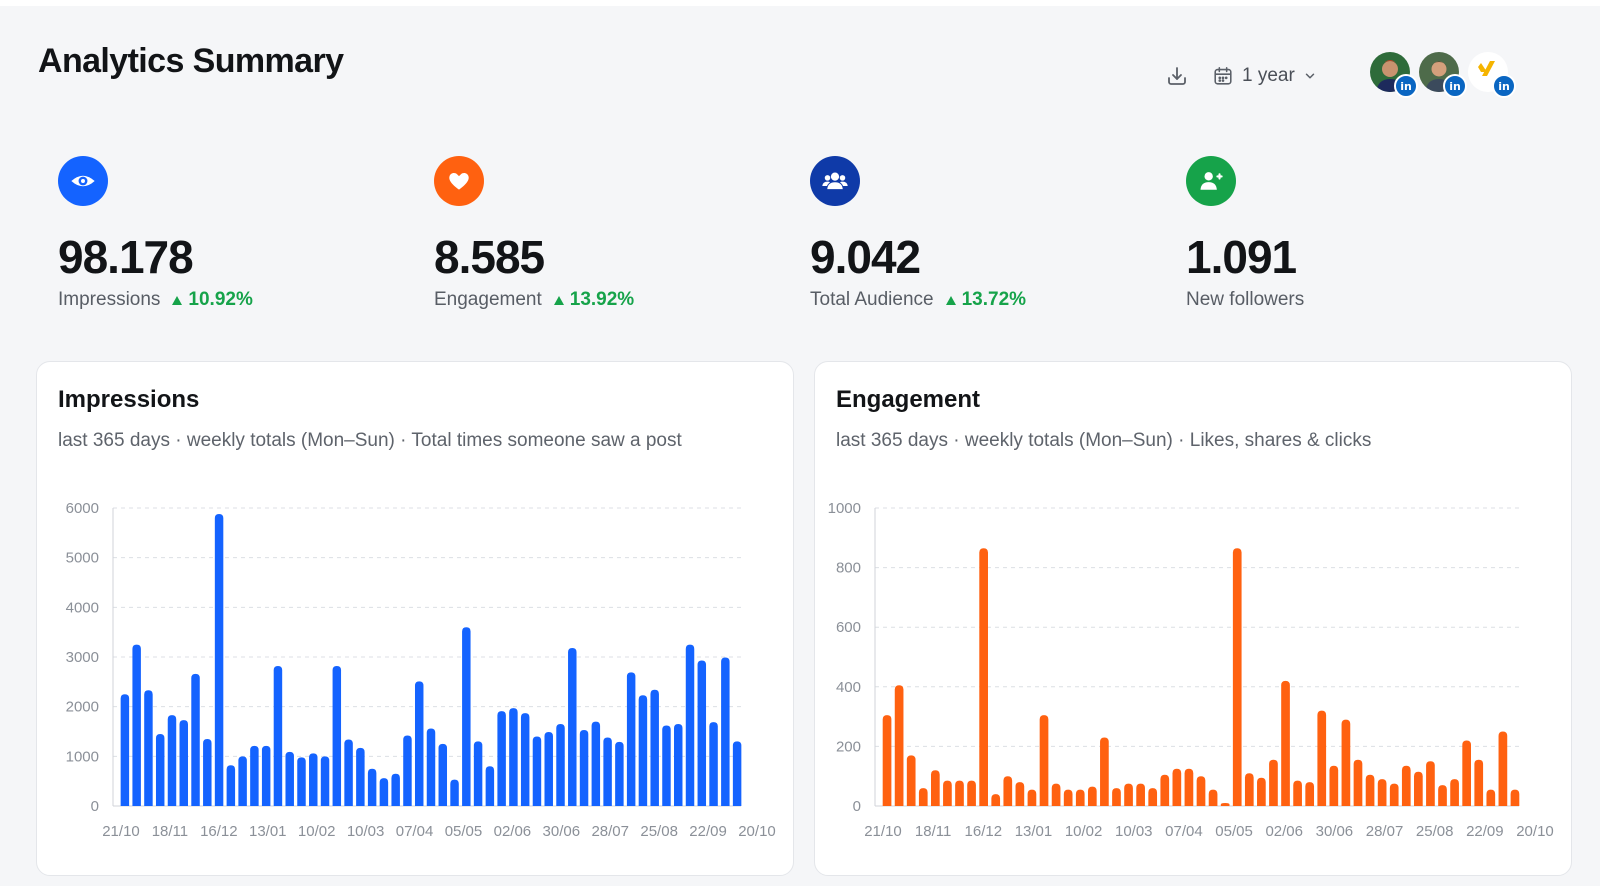 The image size is (1600, 886). I want to click on account-avatar-1: in, so click(1394, 75).